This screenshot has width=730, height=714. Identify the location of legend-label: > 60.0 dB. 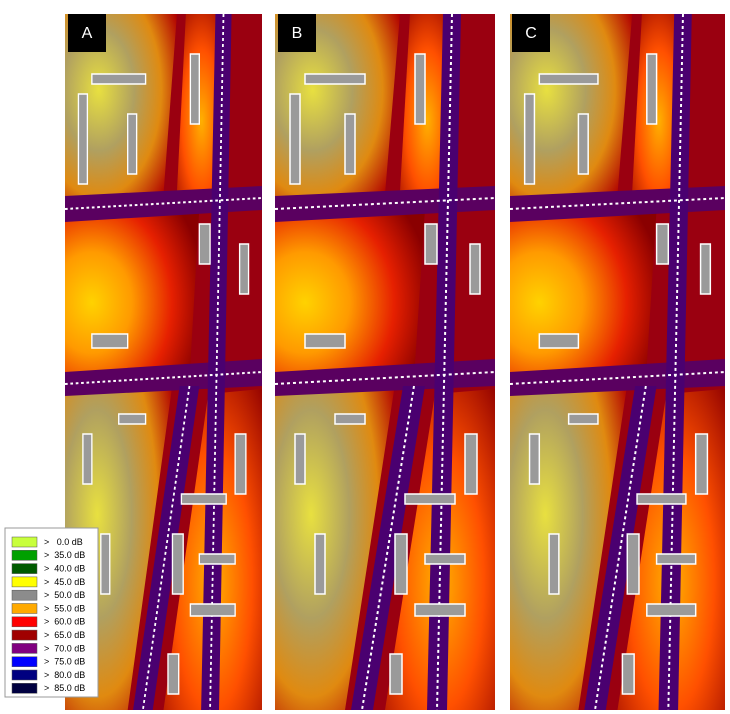
(64, 622).